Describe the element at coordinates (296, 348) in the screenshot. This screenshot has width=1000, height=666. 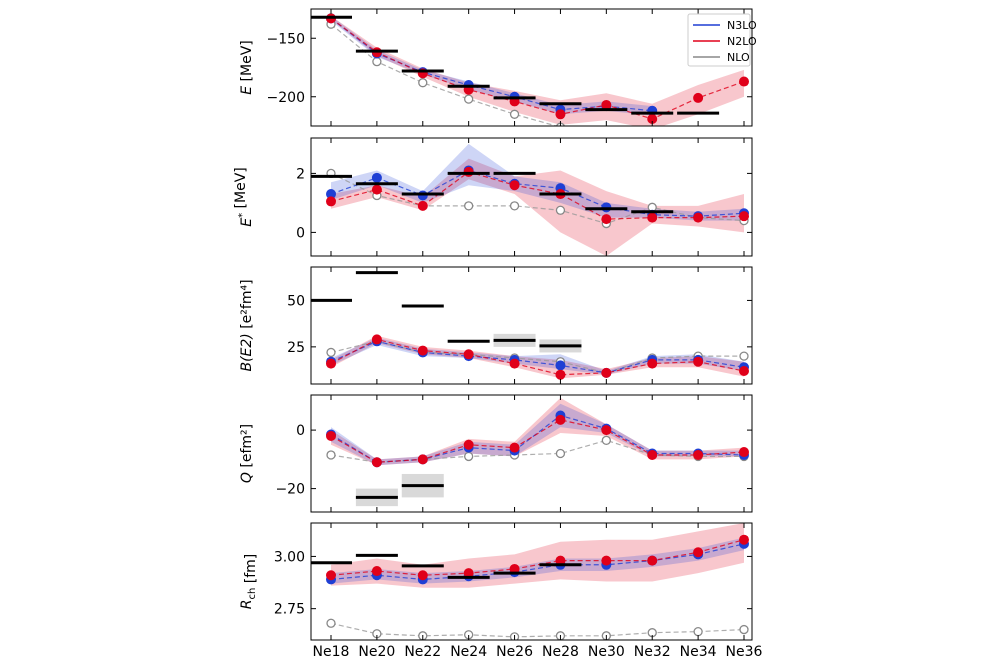
I see `y-tick-label: 25` at that location.